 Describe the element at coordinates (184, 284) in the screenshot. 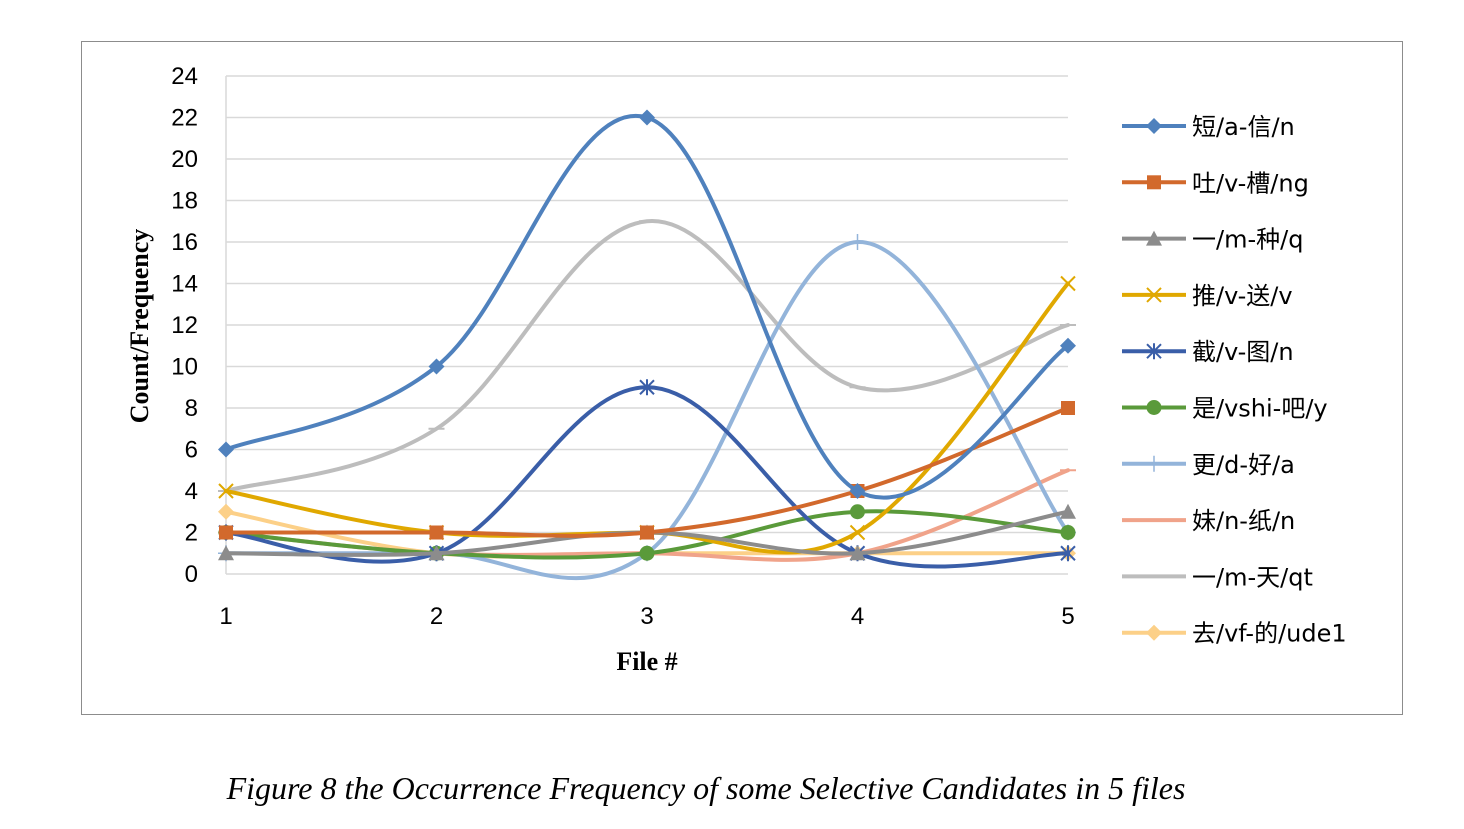

I see `y-tick-label: 14` at that location.